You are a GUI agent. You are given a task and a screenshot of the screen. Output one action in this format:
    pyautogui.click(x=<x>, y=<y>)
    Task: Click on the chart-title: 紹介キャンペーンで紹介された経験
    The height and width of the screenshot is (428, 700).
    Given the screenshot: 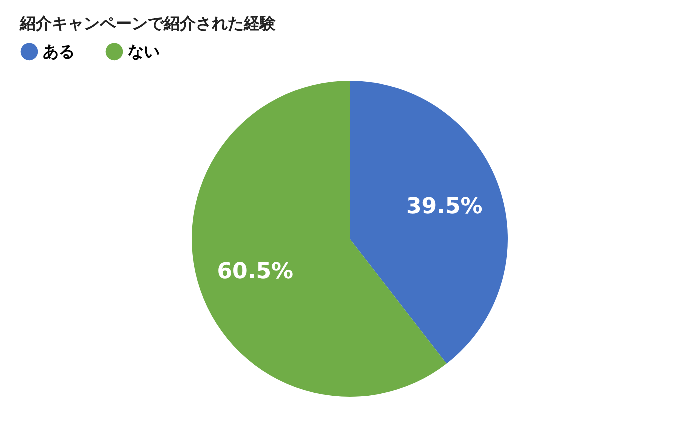 What is the action you would take?
    pyautogui.click(x=148, y=23)
    